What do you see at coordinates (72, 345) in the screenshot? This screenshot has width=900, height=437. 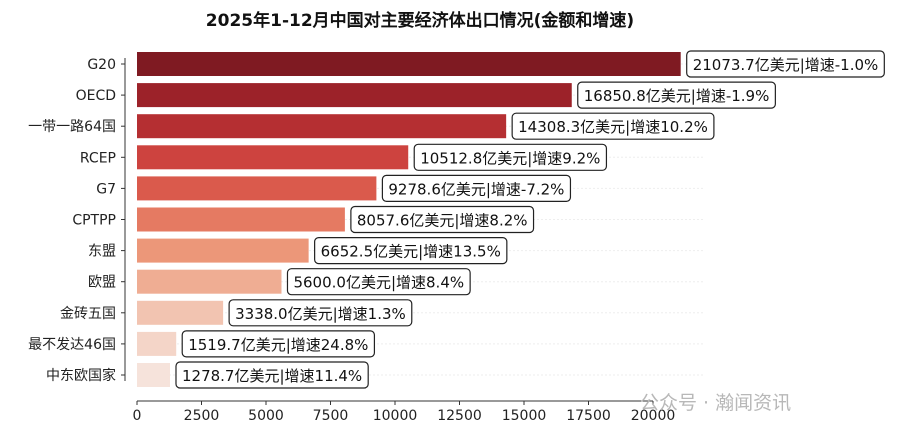 I see `y-tick-label: 最不发达46国` at bounding box center [72, 345].